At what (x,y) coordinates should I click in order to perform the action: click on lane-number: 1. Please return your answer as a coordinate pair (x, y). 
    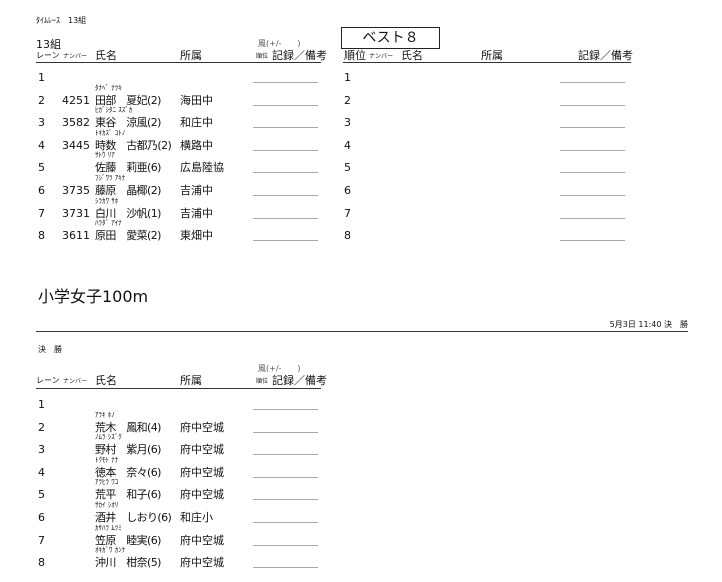
    Looking at the image, I should click on (41, 404).